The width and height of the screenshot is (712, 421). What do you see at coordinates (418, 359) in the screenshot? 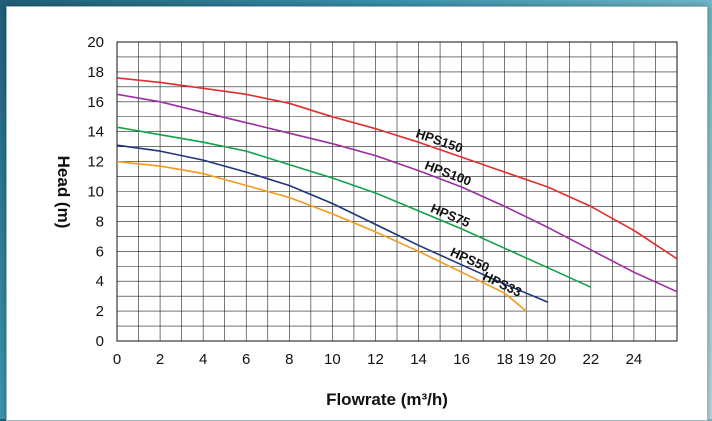
I see `x-tick-label: 14` at bounding box center [418, 359].